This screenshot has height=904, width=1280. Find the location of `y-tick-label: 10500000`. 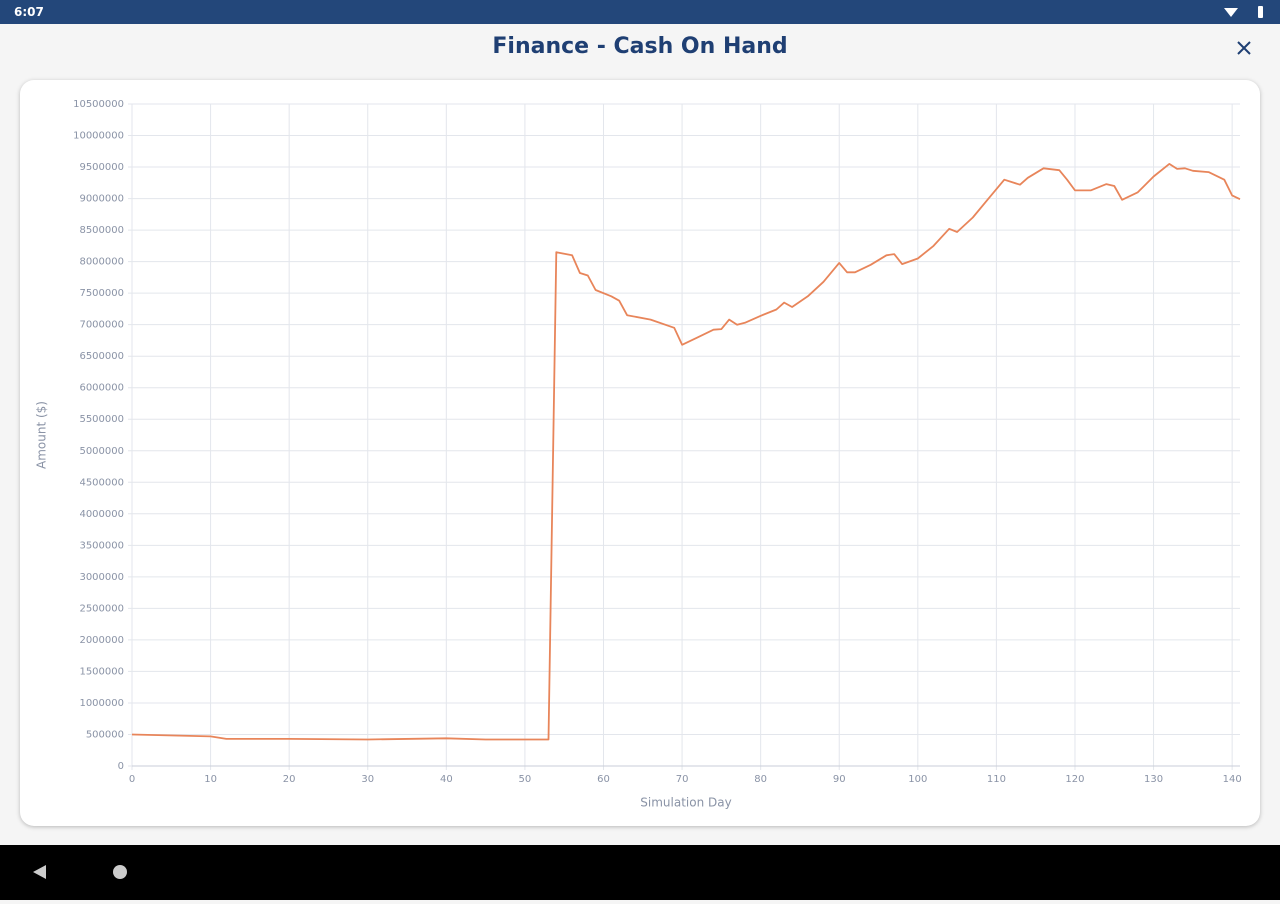

y-tick-label: 10500000 is located at coordinates (98, 104).